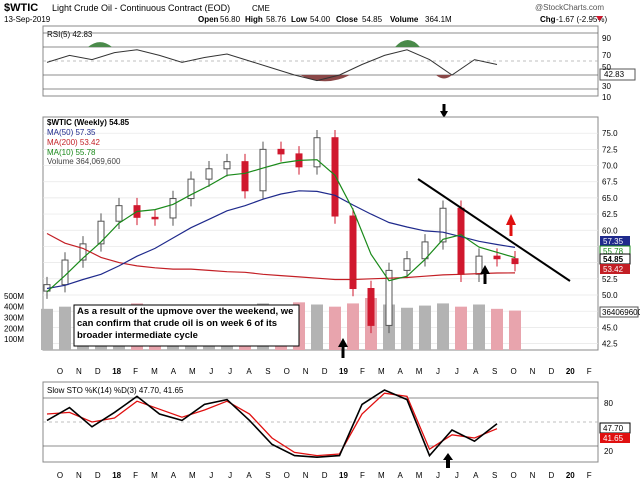 The image size is (640, 485). Describe the element at coordinates (610, 198) in the screenshot. I see `price-tick-label: 65.0` at that location.